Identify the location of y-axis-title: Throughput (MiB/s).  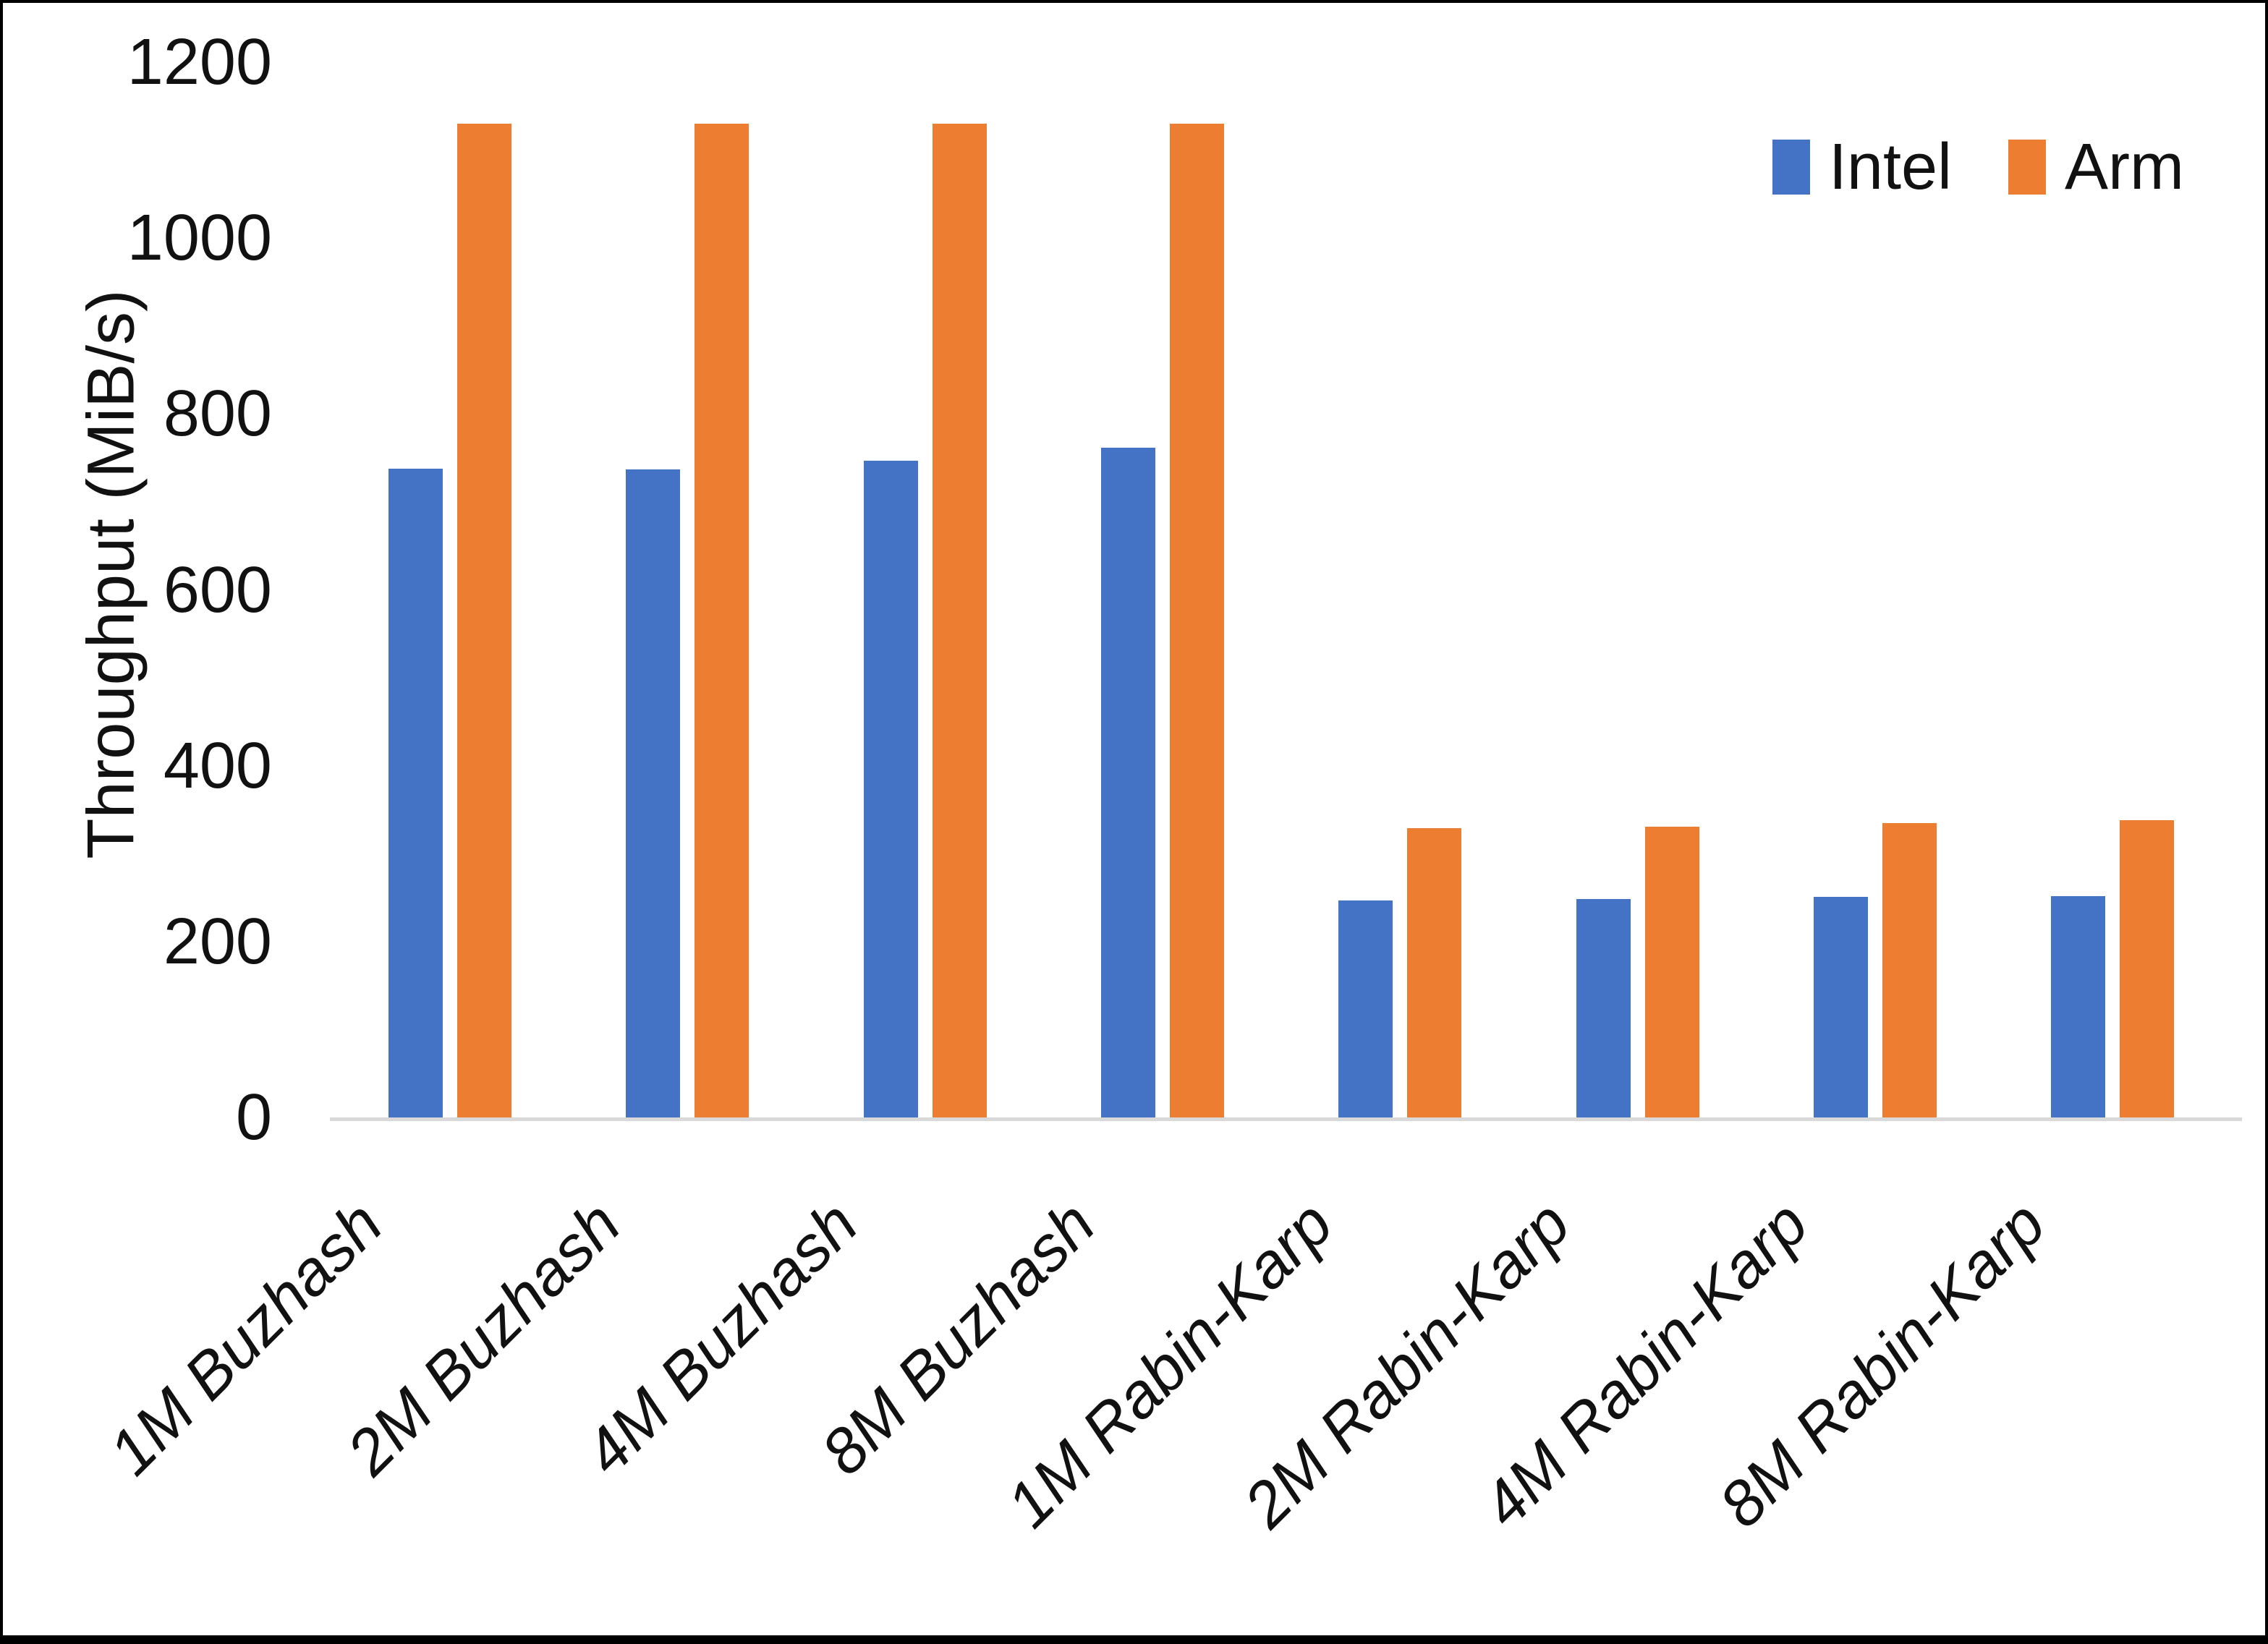
(111, 574).